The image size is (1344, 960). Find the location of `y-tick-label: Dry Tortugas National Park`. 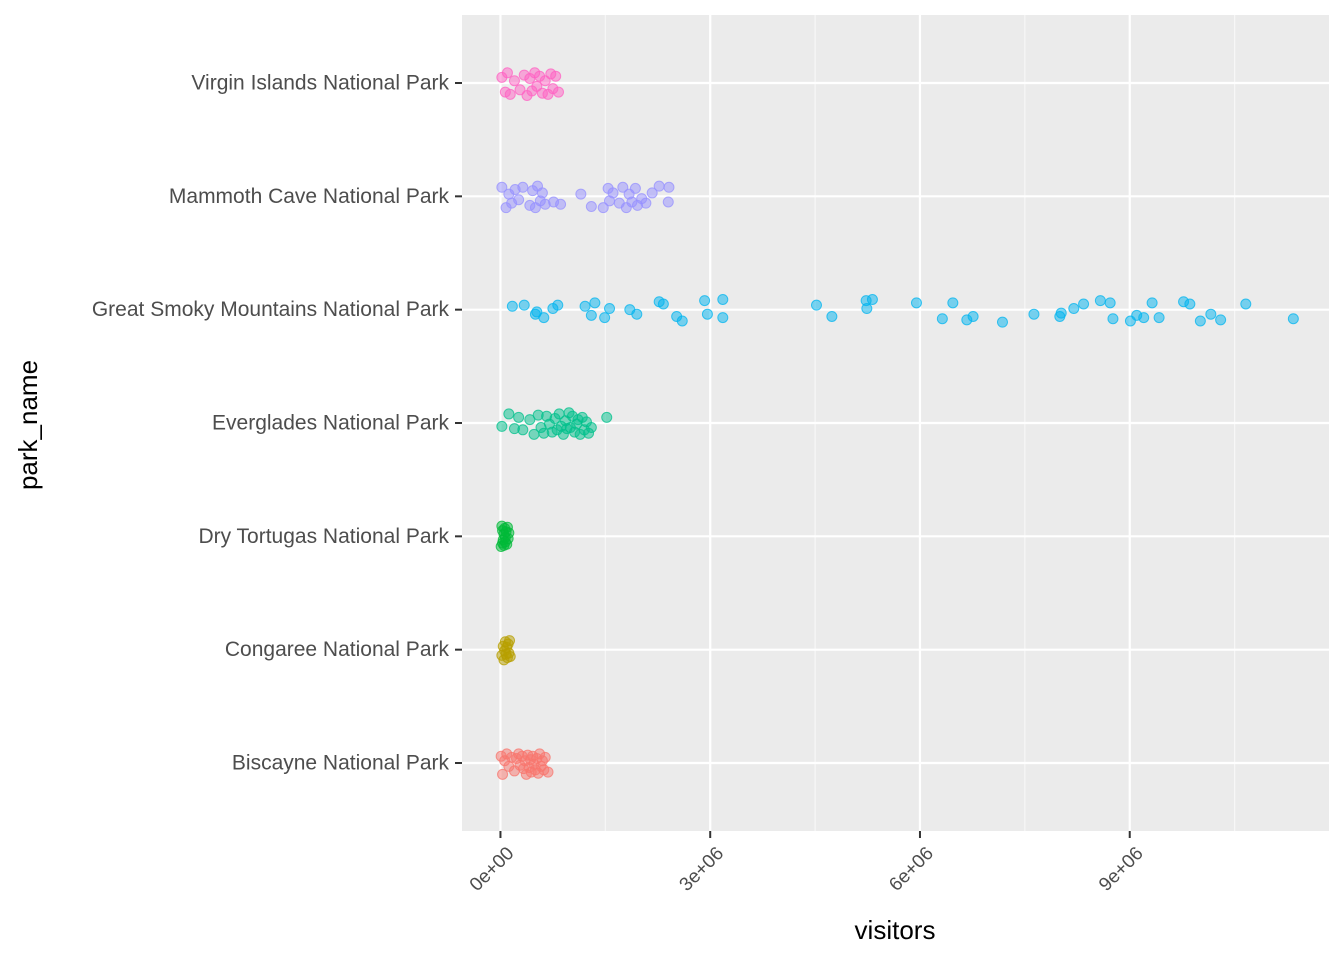

y-tick-label: Dry Tortugas National Park is located at coordinates (323, 536).